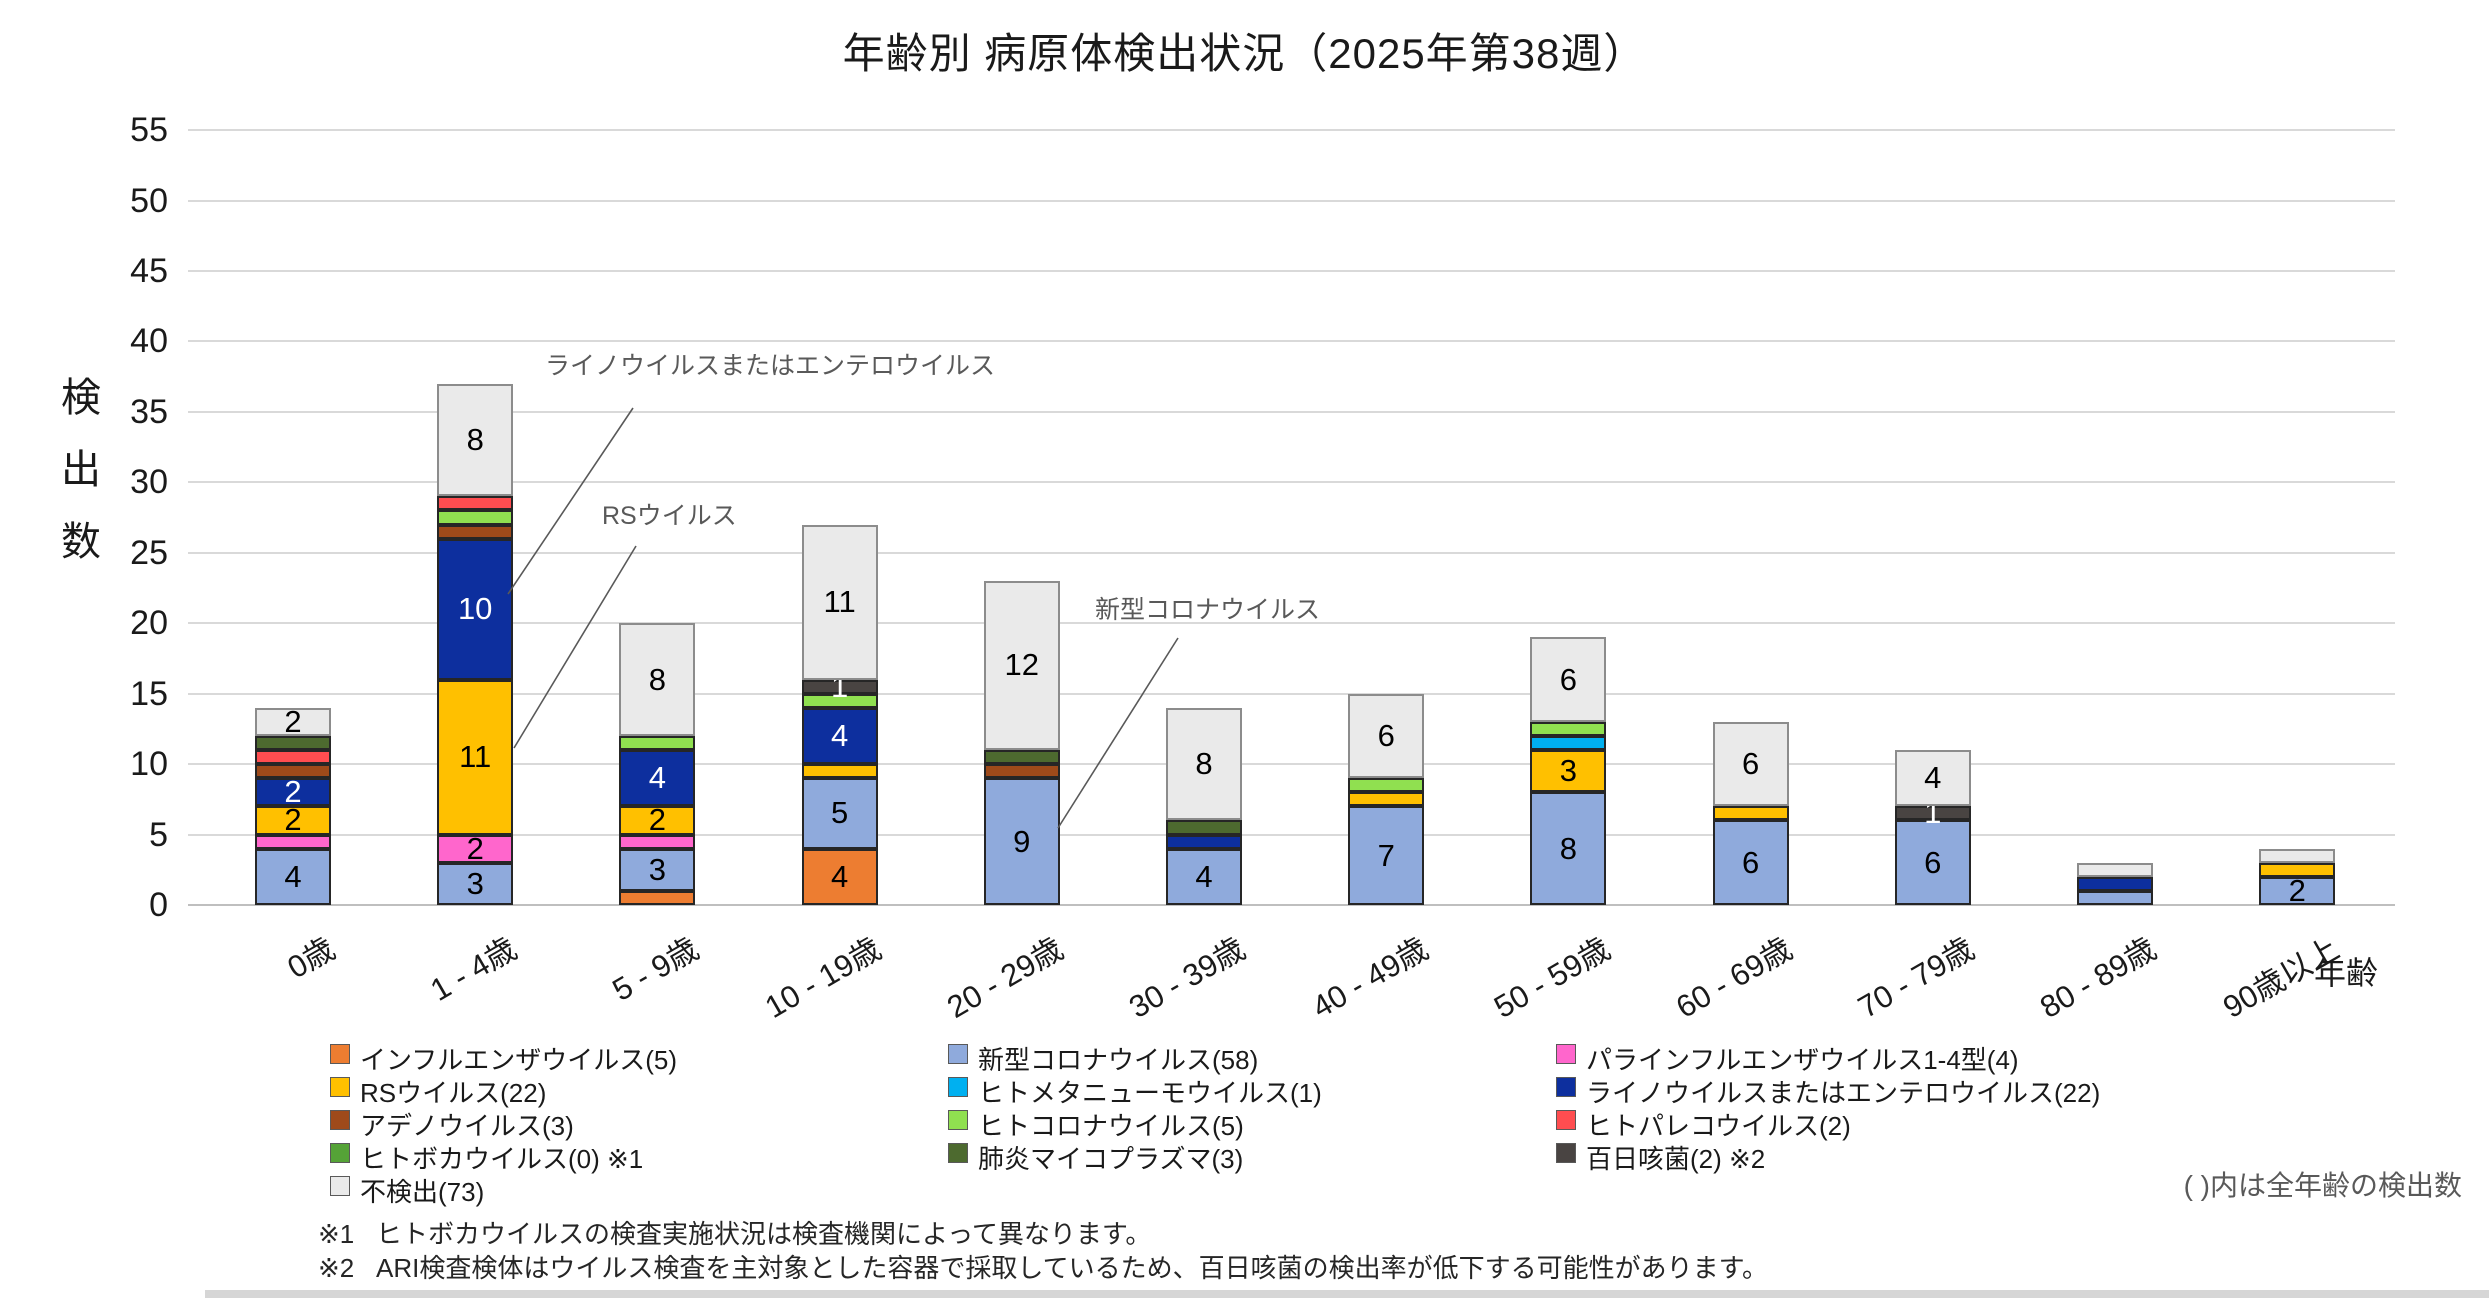 The height and width of the screenshot is (1298, 2489). Describe the element at coordinates (149, 200) in the screenshot. I see `y-tick-label: 50` at that location.